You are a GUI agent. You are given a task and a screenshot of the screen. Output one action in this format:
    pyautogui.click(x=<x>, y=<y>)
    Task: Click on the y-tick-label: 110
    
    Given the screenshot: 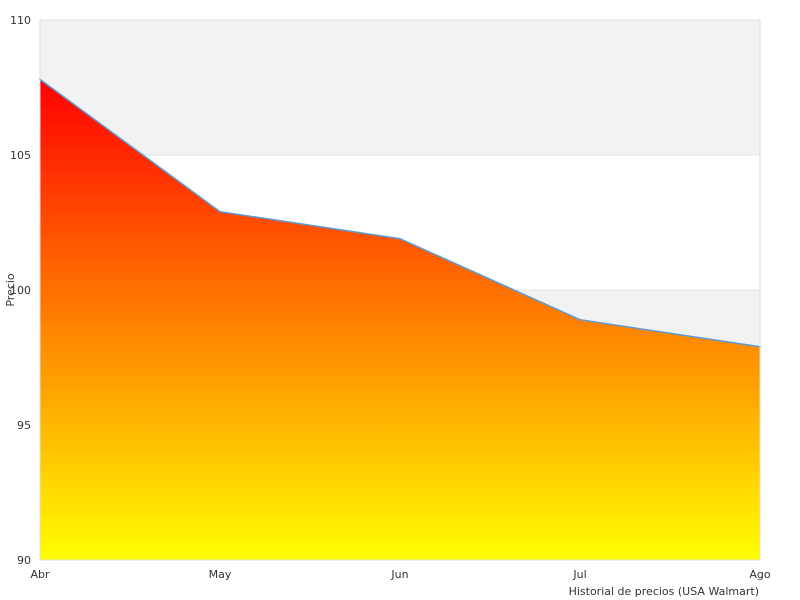 What is the action you would take?
    pyautogui.click(x=20, y=20)
    